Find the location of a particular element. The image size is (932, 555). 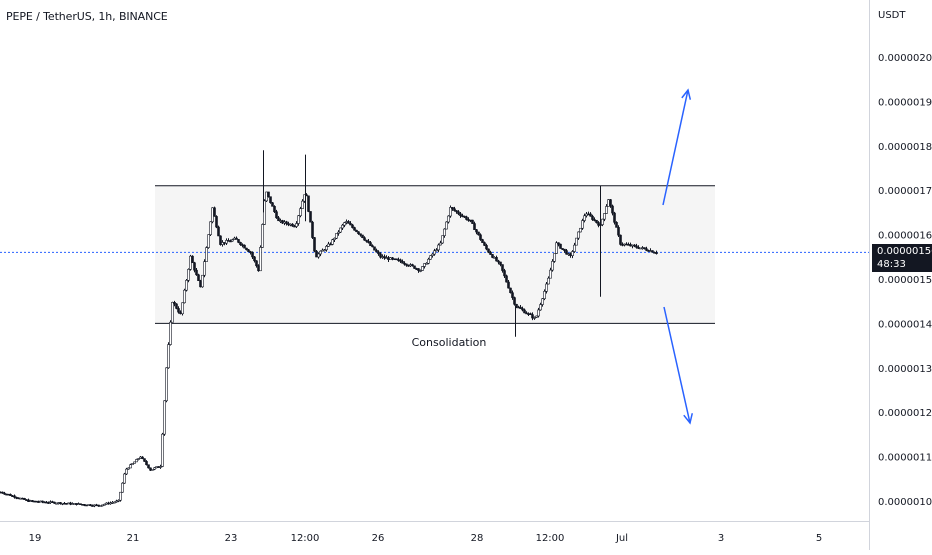

projection-arrows is located at coordinates (678, 256).